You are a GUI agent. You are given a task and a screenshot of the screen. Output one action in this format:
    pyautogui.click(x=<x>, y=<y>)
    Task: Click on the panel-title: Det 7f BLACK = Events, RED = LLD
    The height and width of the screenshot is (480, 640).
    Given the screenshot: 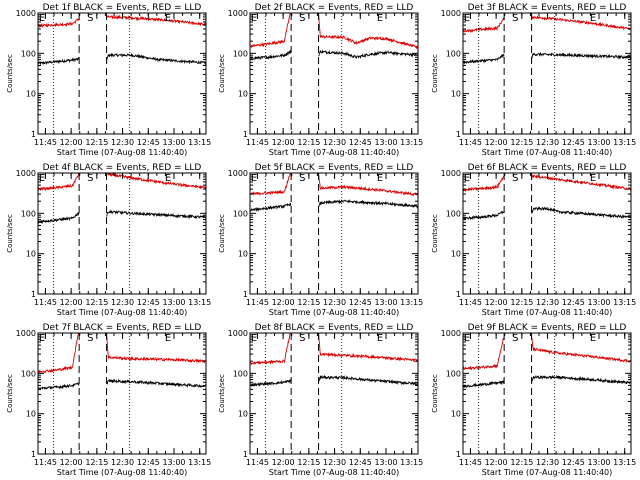 What is the action you would take?
    pyautogui.click(x=122, y=328)
    